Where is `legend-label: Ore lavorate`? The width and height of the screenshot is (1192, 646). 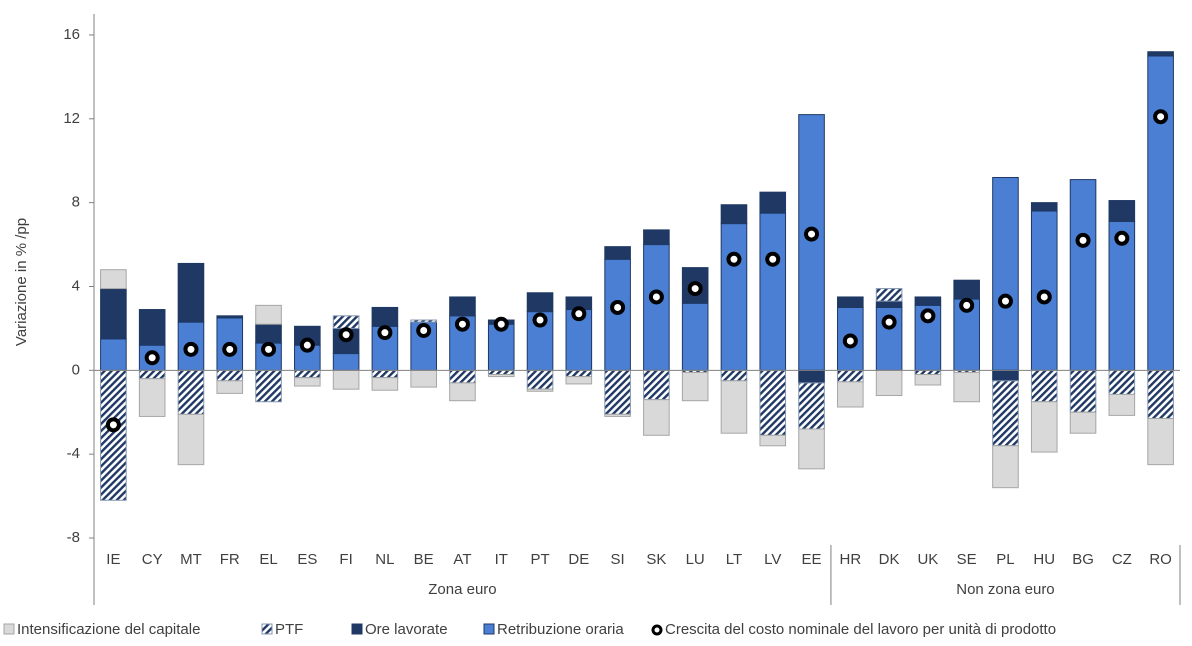 legend-label: Ore lavorate is located at coordinates (406, 629).